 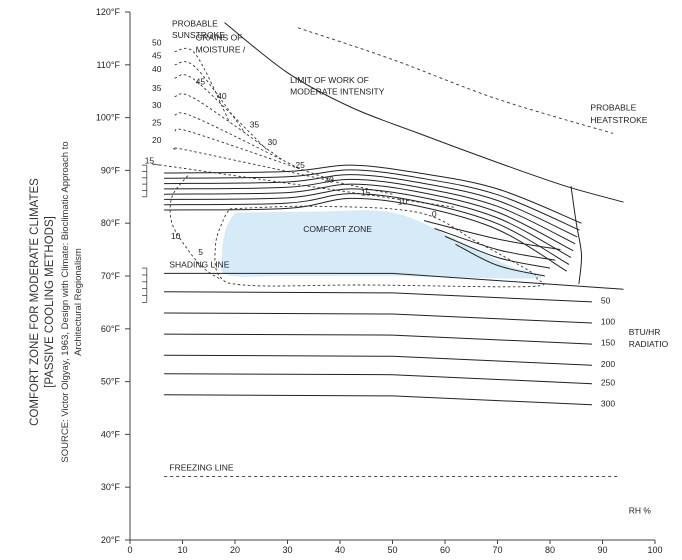 I want to click on y-tick-label: 100°F, so click(x=108, y=118).